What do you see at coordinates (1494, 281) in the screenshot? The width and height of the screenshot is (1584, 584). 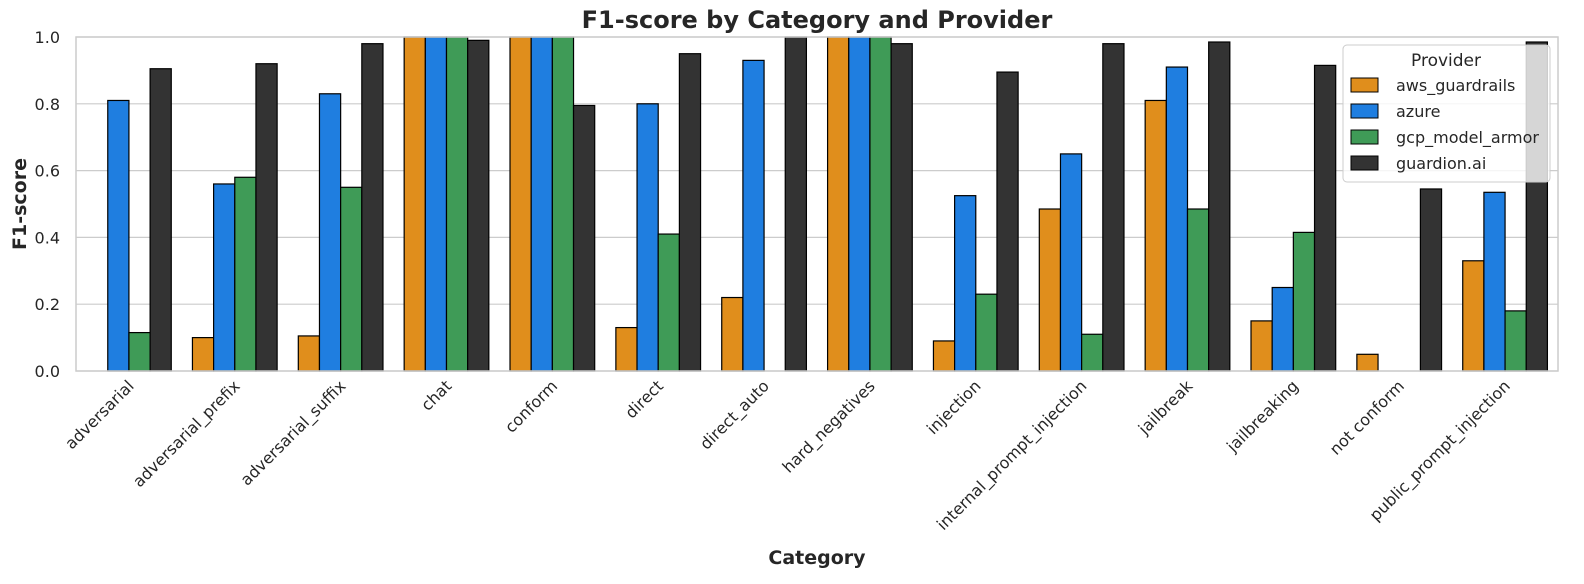 I see `bar-azure-public-prompt-injection` at bounding box center [1494, 281].